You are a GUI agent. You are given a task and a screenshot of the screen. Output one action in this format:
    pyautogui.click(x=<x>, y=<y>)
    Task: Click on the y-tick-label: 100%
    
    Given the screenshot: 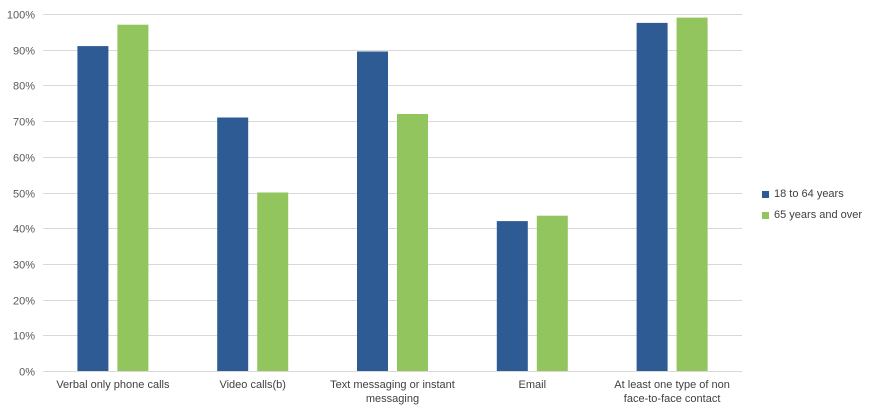 What is the action you would take?
    pyautogui.click(x=21, y=16)
    